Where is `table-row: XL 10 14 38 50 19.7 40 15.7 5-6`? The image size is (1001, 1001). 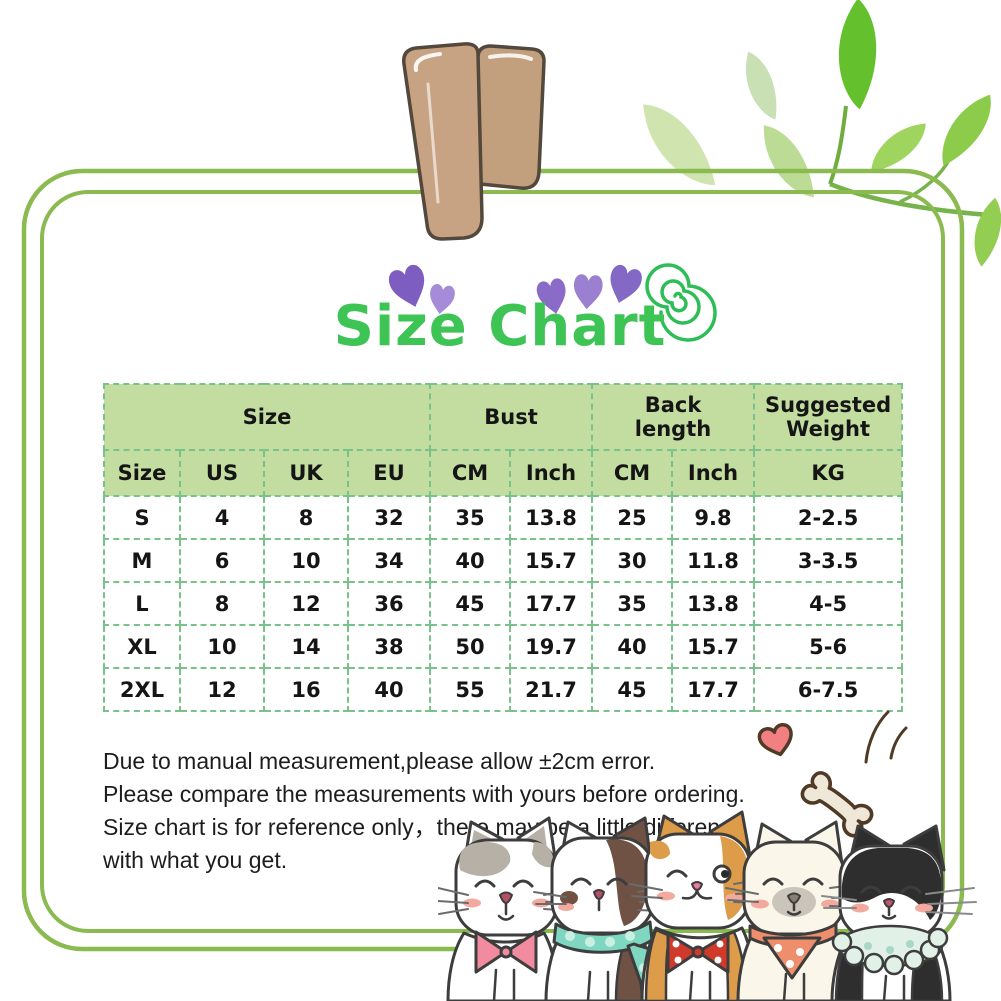
table-row: XL 10 14 38 50 19.7 40 15.7 5-6 is located at coordinates (503, 646).